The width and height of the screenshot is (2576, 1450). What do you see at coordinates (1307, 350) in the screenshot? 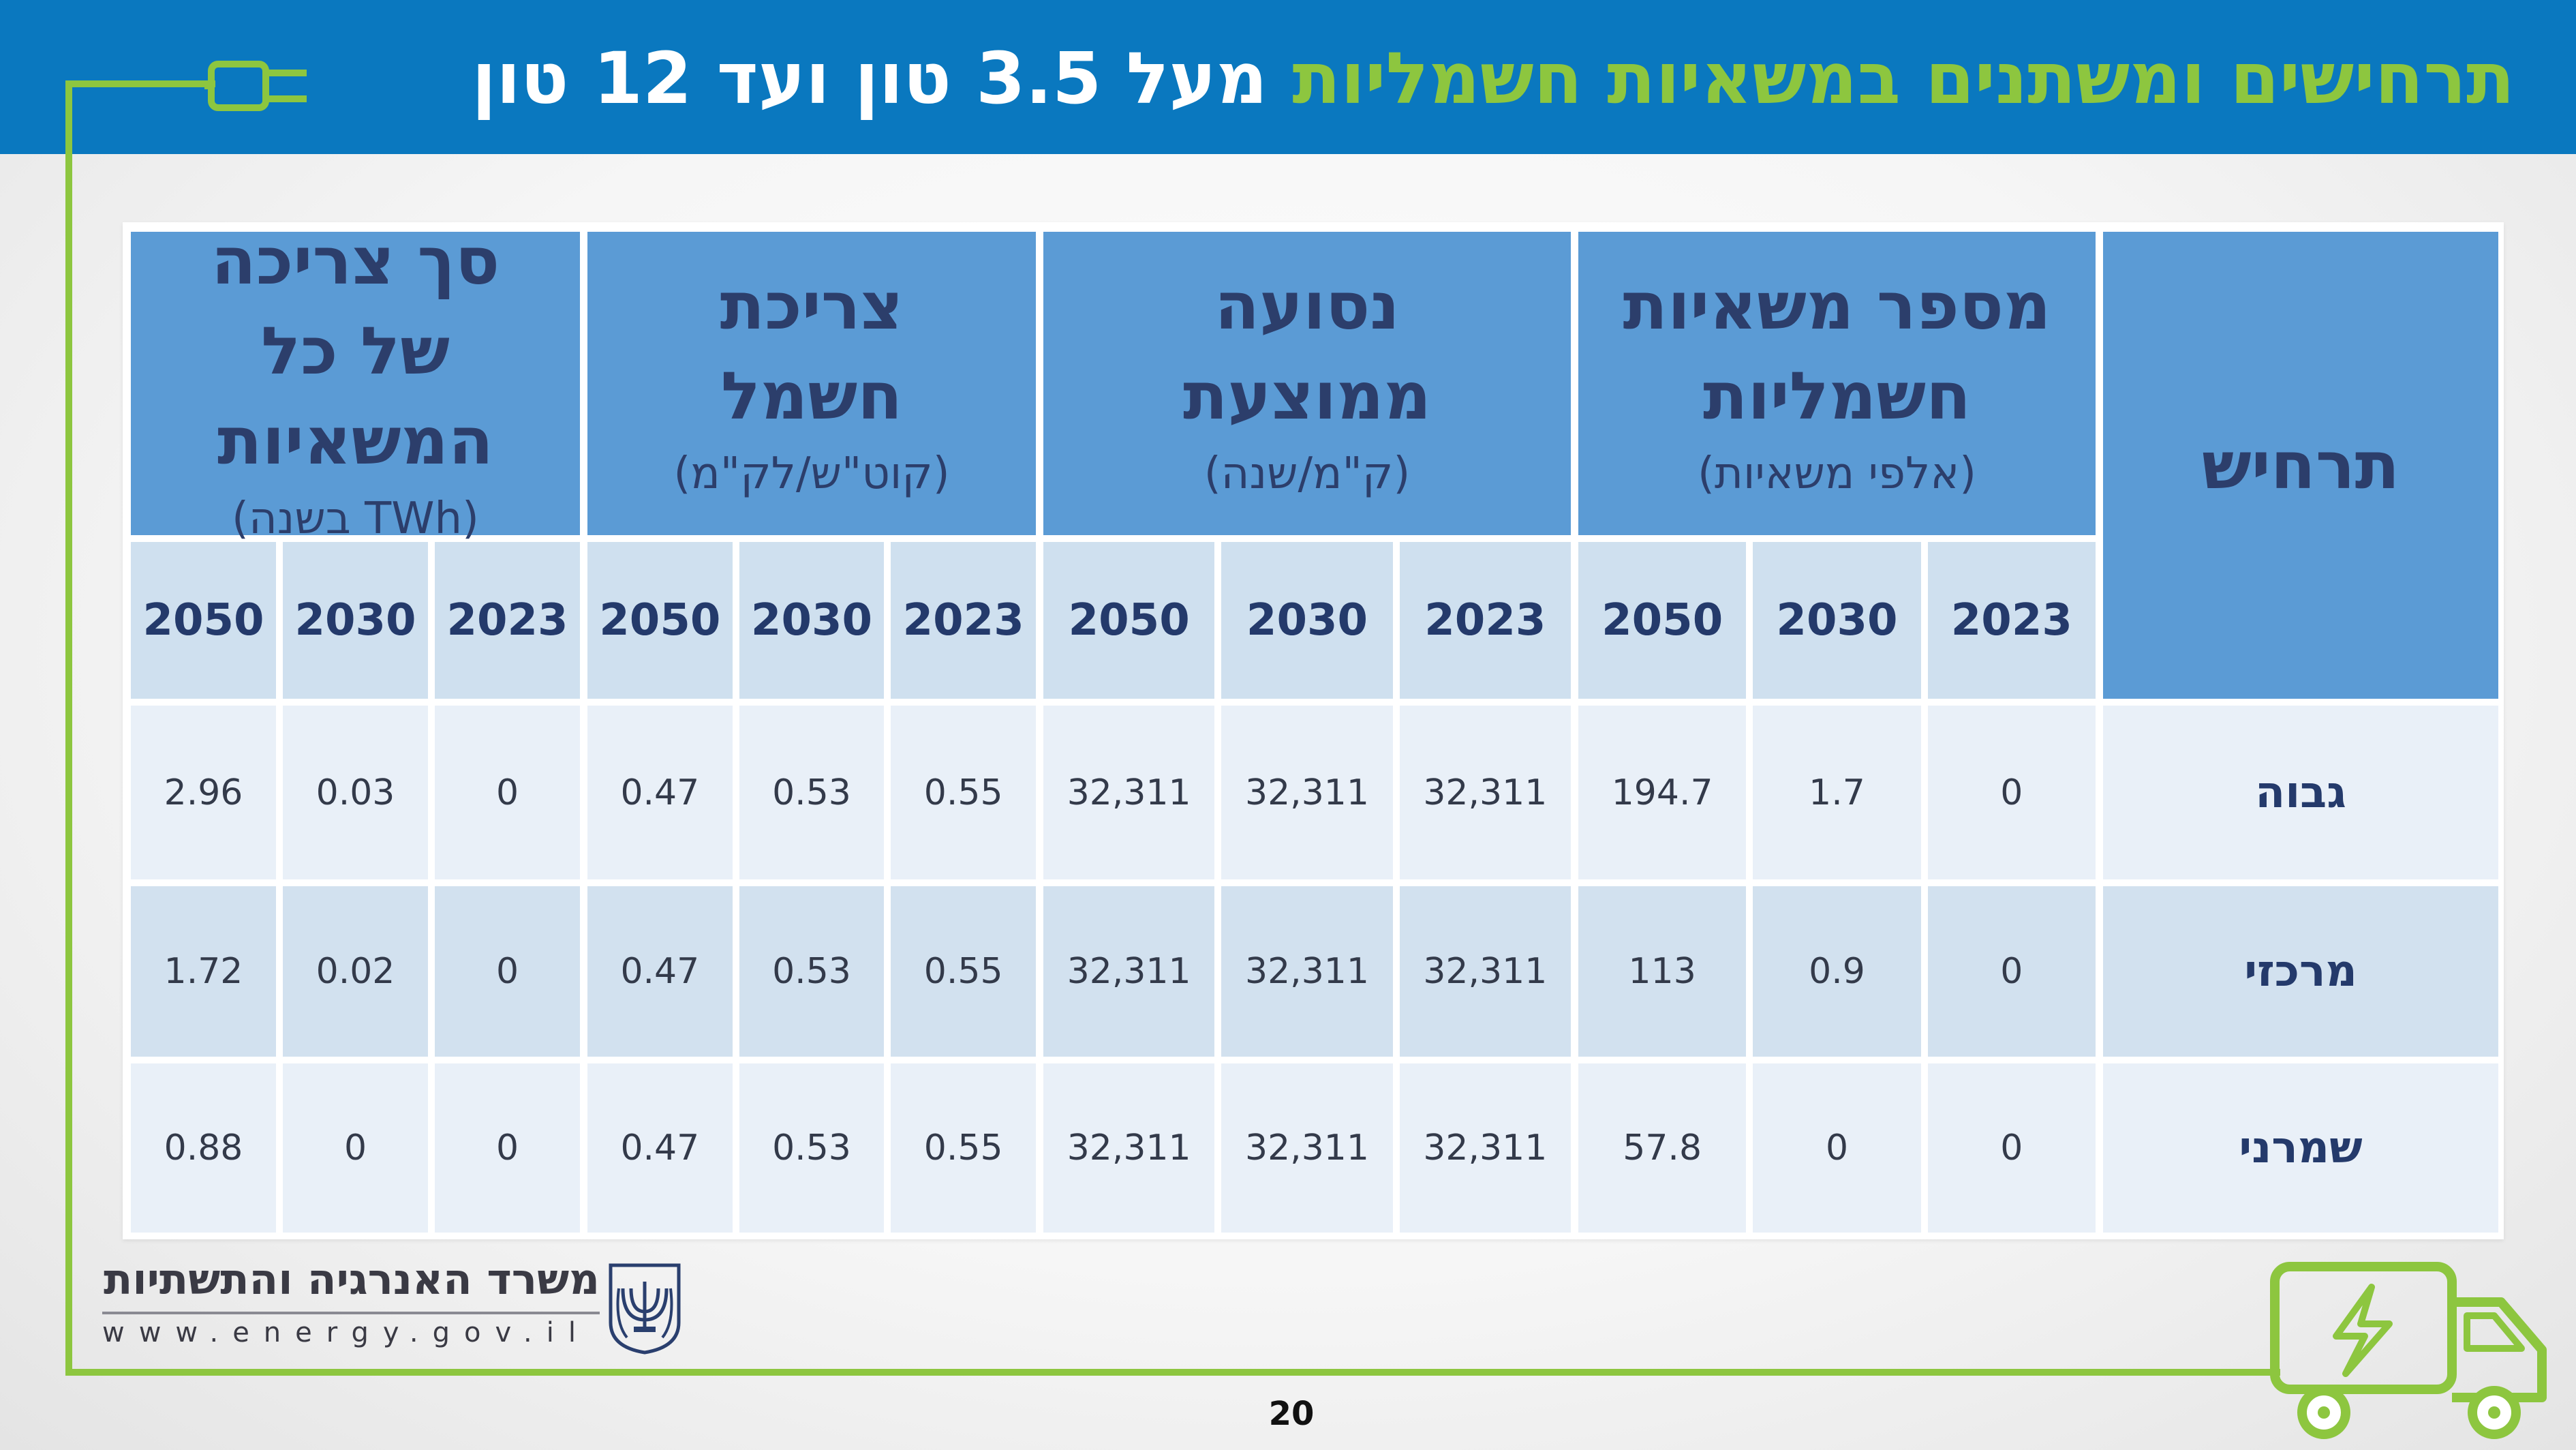
I see `group-title: נסועה ממוצעת` at bounding box center [1307, 350].